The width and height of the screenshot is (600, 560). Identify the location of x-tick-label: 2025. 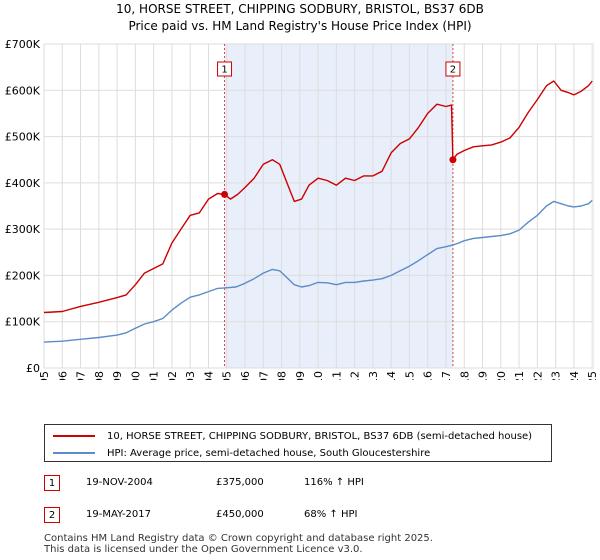
(592, 375).